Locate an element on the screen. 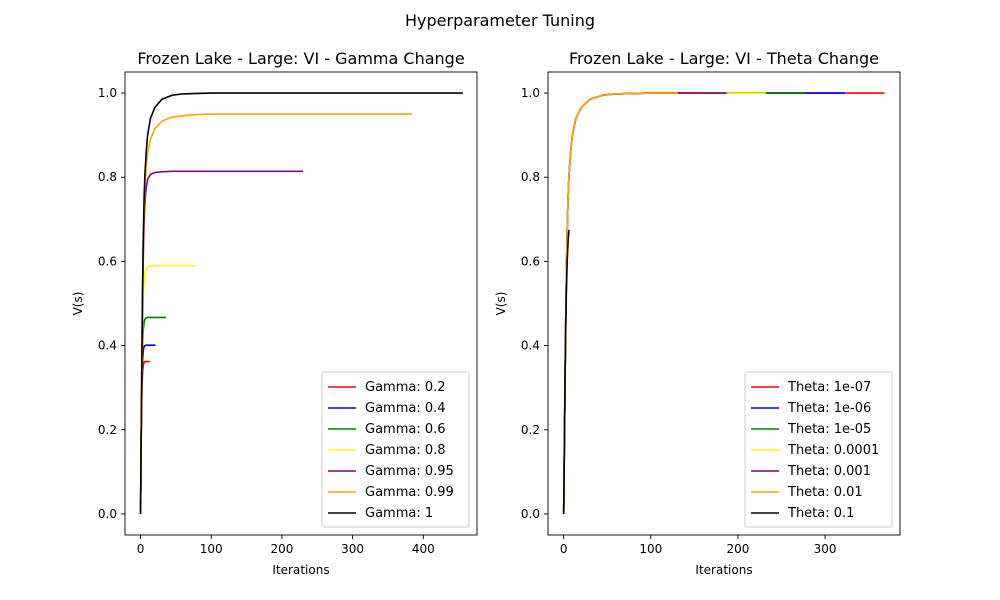  legend-label: Theta: 0.1 is located at coordinates (820, 513).